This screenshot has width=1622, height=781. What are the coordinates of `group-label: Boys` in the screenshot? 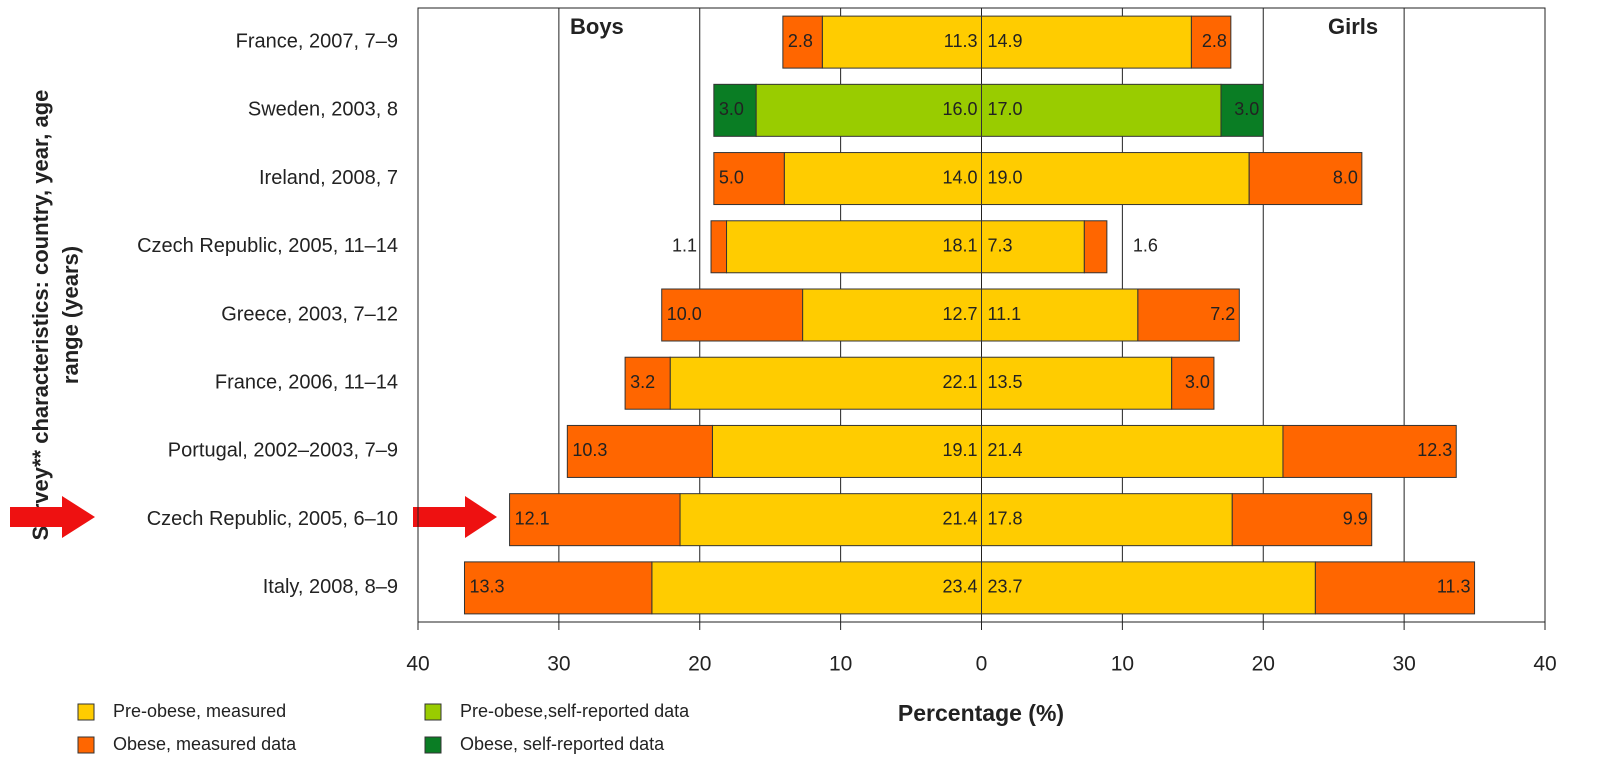 It's located at (597, 26).